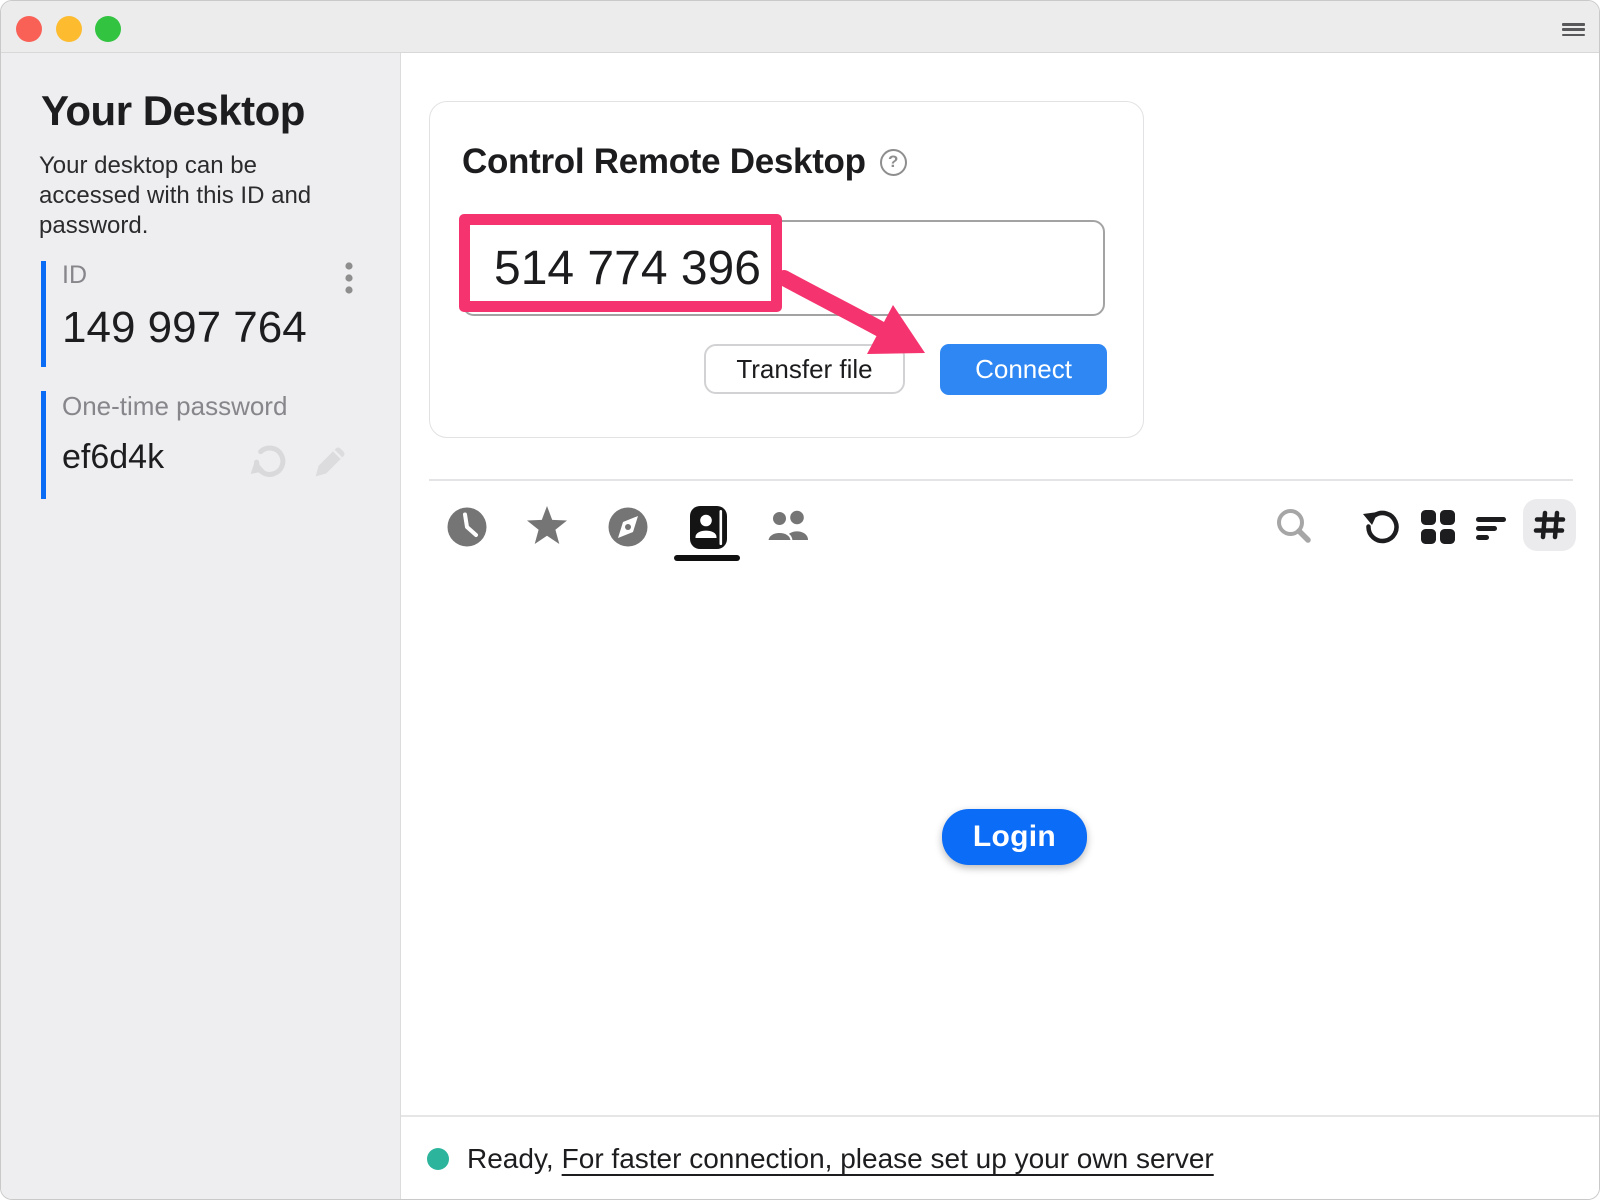 This screenshot has width=1600, height=1200. What do you see at coordinates (1438, 527) in the screenshot?
I see `grid-view-icon` at bounding box center [1438, 527].